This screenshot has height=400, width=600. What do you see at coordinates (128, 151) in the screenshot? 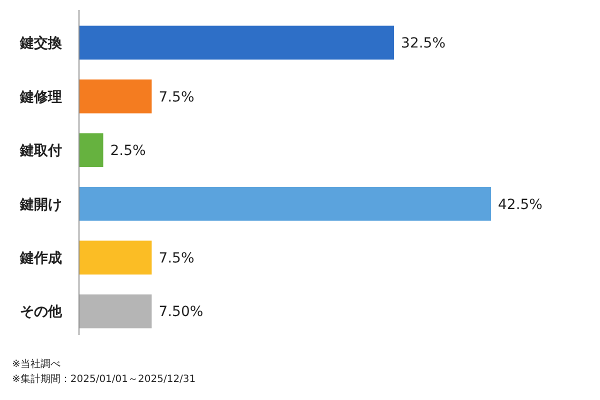
I see `data-label: 2.5%` at bounding box center [128, 151].